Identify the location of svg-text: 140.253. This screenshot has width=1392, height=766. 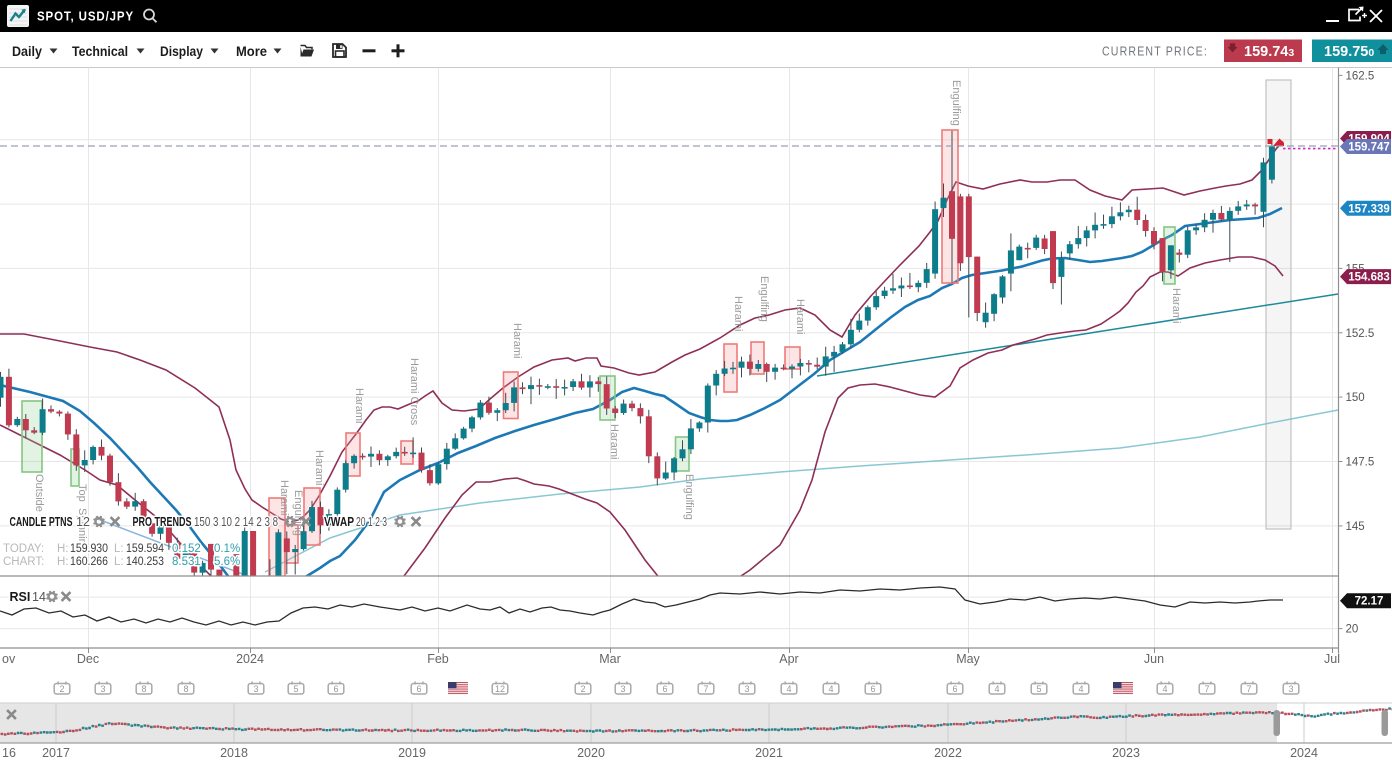
(145, 562).